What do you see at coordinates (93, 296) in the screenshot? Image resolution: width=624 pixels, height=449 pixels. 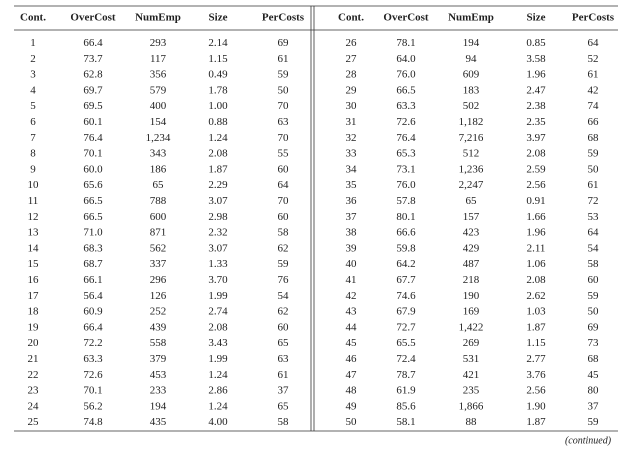 I see `cell: 56.4` at bounding box center [93, 296].